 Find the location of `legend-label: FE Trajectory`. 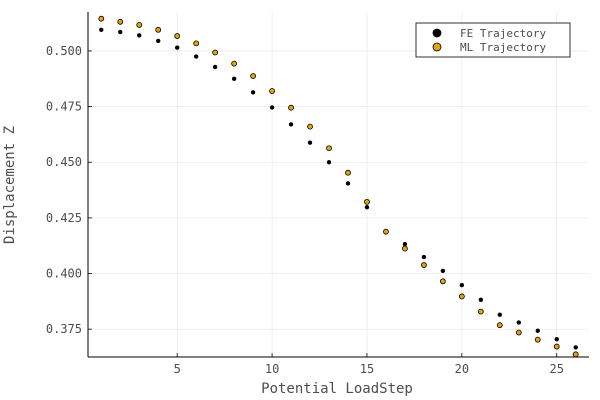

legend-label: FE Trajectory is located at coordinates (503, 33).